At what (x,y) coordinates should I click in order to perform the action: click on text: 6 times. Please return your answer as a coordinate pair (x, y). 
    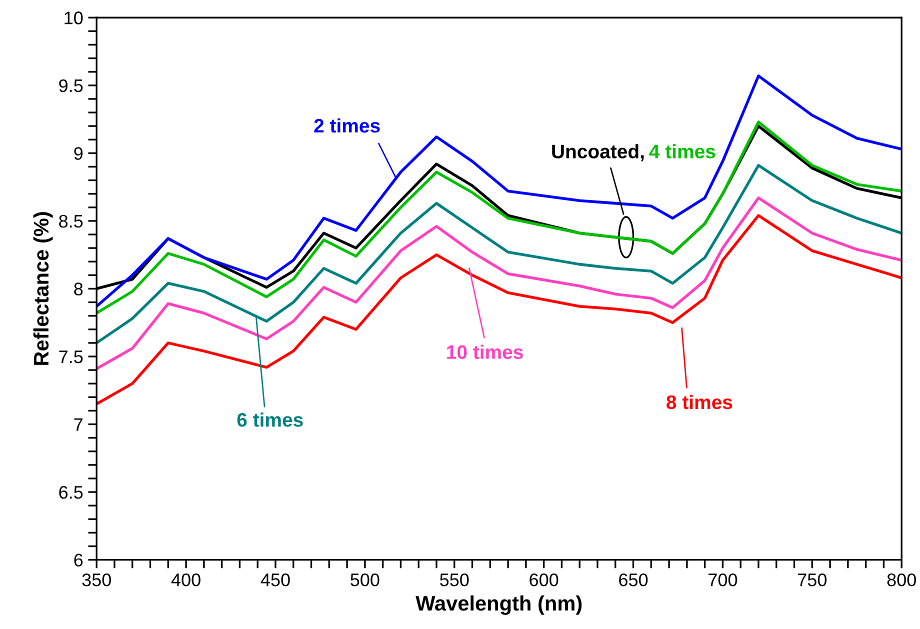
    Looking at the image, I should click on (270, 419).